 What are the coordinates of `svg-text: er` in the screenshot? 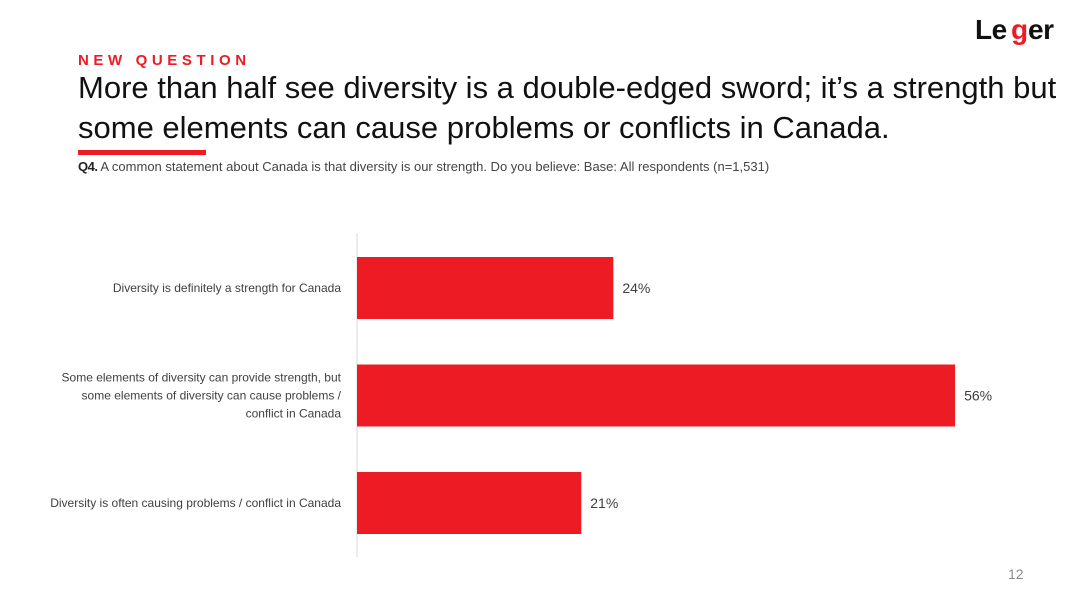 It's located at (1041, 29).